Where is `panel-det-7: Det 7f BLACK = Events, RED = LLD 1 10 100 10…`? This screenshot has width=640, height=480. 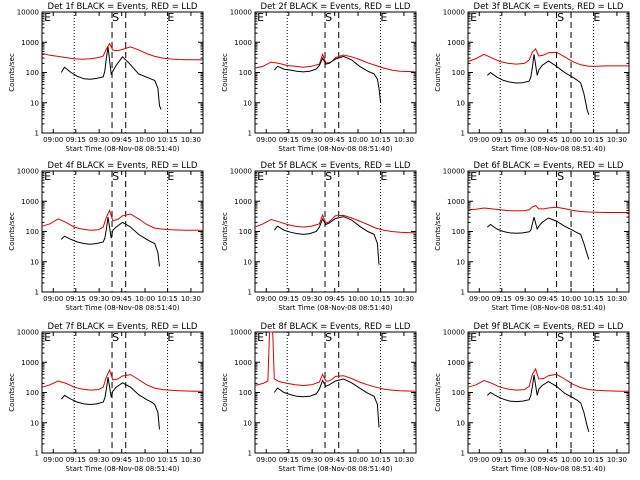 panel-det-7: Det 7f BLACK = Events, RED = LLD 1 10 100 10… is located at coordinates (106, 397).